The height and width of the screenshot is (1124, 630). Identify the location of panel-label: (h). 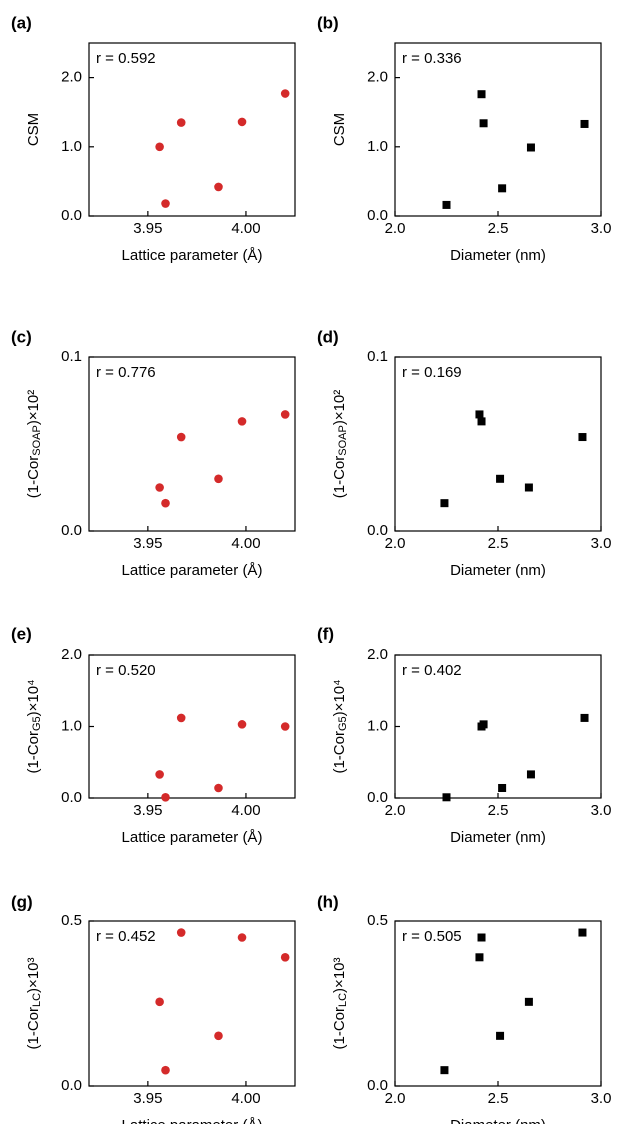
(328, 901).